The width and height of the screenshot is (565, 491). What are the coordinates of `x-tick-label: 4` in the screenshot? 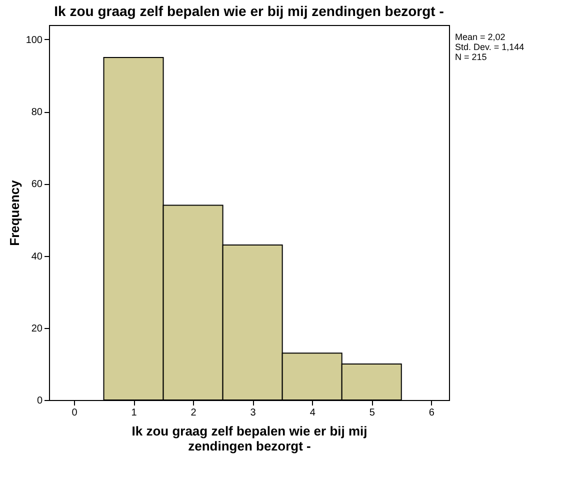 It's located at (313, 413).